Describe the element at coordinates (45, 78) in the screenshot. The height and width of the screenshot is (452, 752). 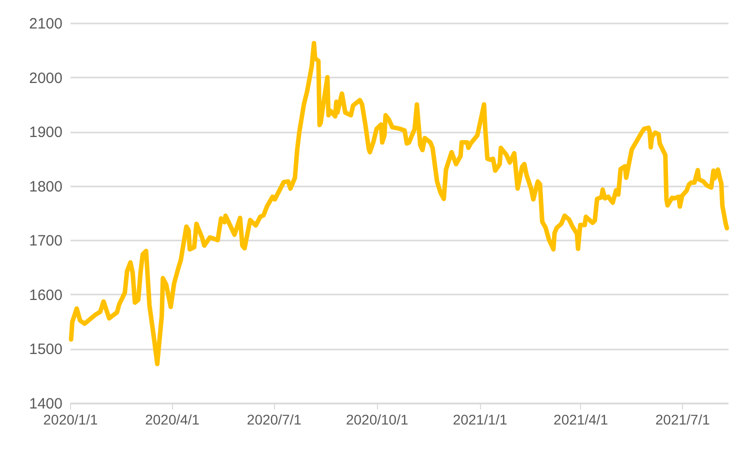
I see `y-tick-label: 2000` at that location.